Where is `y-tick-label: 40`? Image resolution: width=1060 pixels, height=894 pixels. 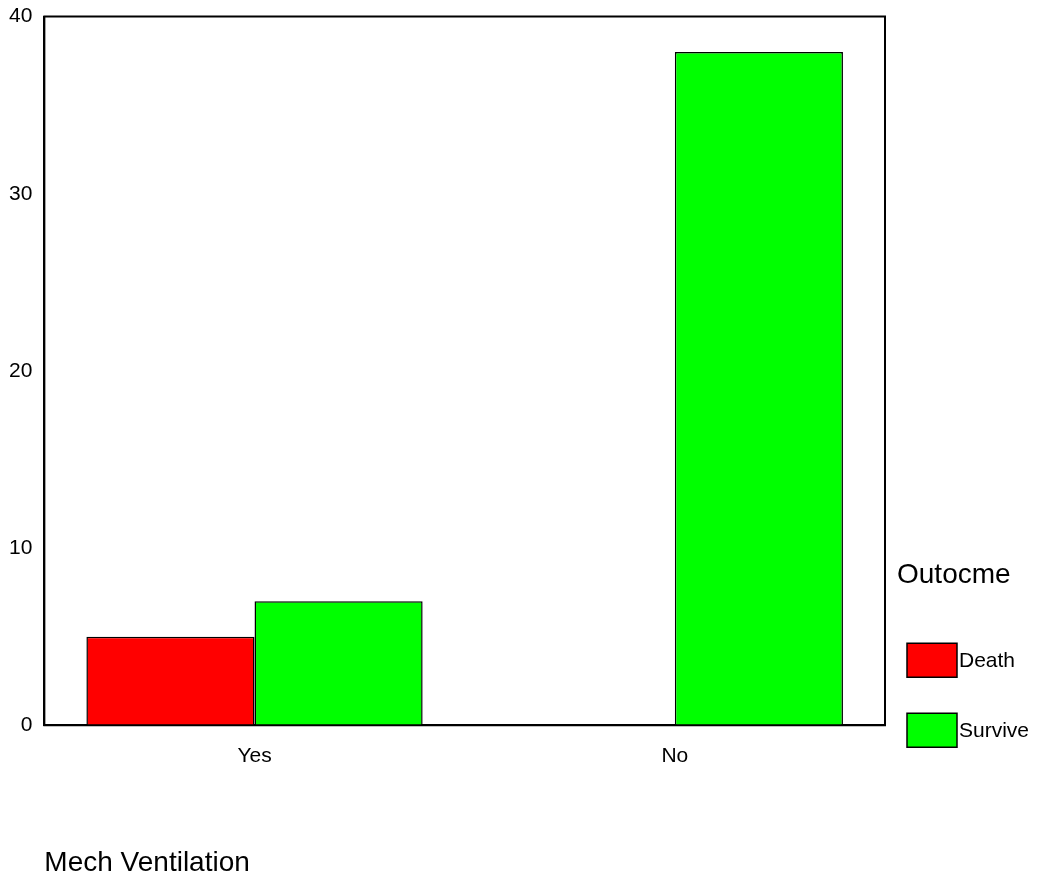 y-tick-label: 40 is located at coordinates (21, 15).